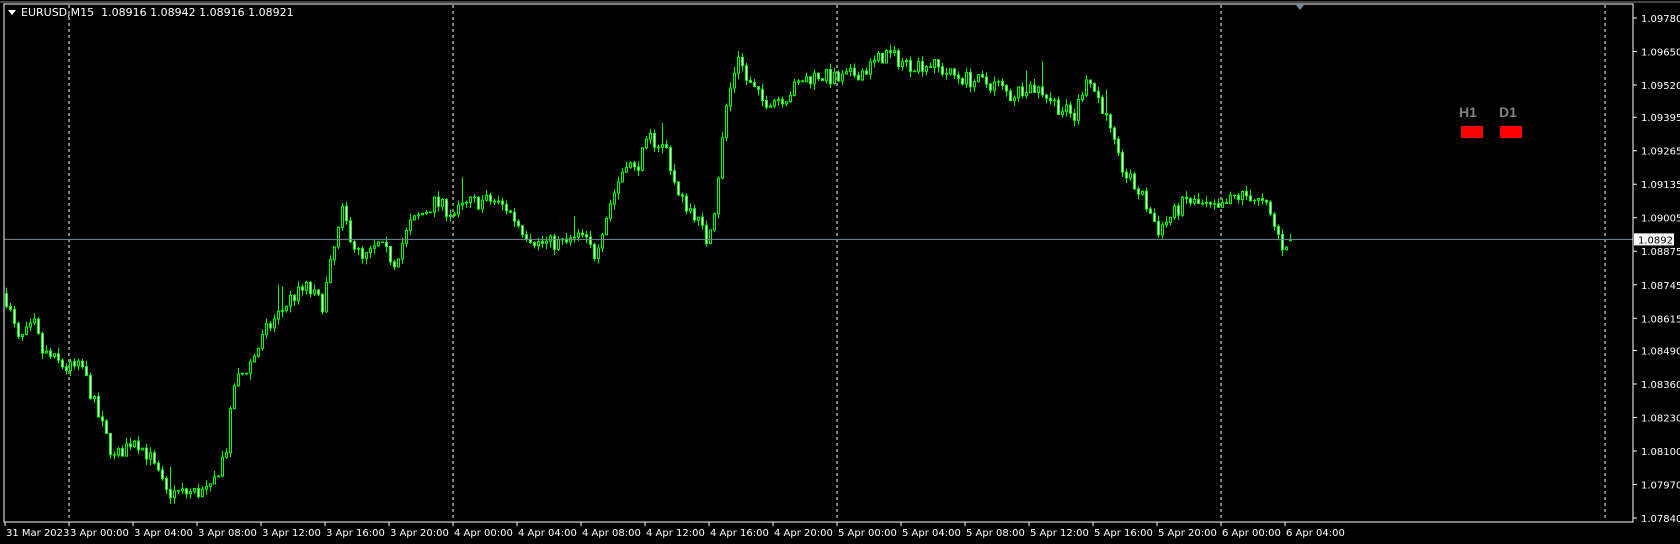 The height and width of the screenshot is (544, 1680). I want to click on x-tick-label: 5 Apr 00:00, so click(867, 533).